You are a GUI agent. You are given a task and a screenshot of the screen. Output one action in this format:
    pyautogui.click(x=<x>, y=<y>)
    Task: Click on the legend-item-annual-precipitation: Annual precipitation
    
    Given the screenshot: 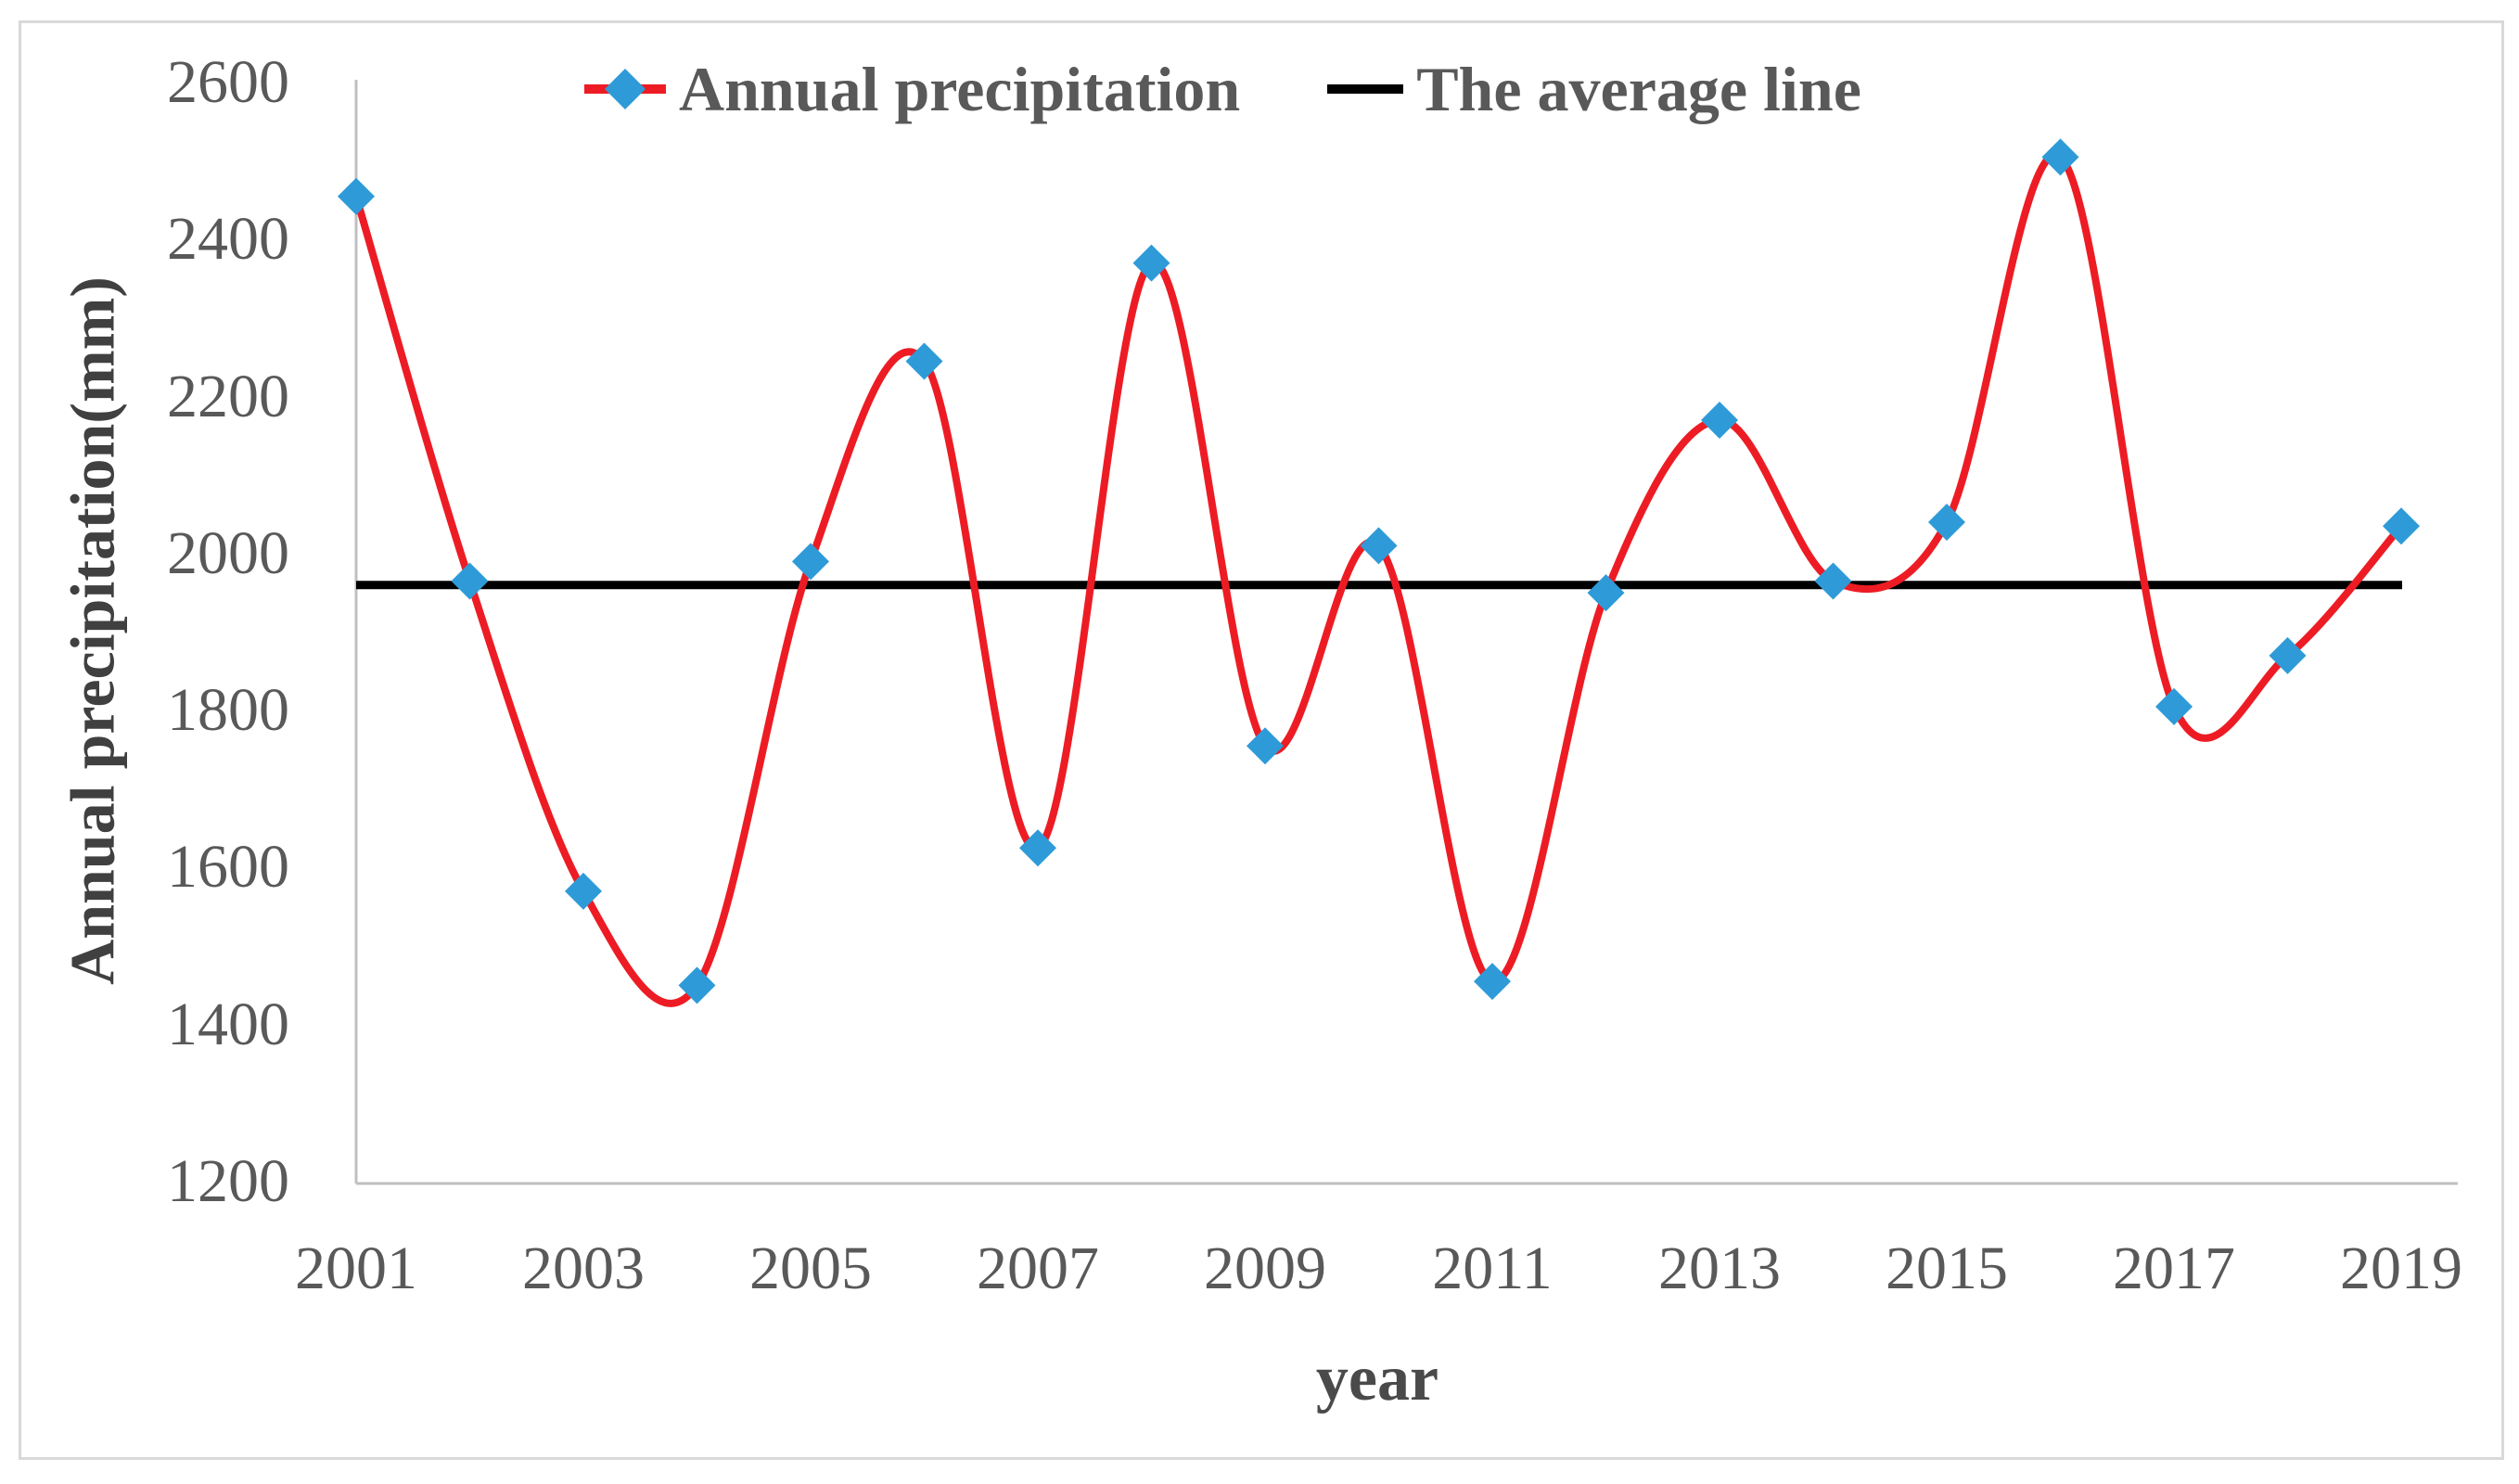 What is the action you would take?
    pyautogui.click(x=911, y=89)
    